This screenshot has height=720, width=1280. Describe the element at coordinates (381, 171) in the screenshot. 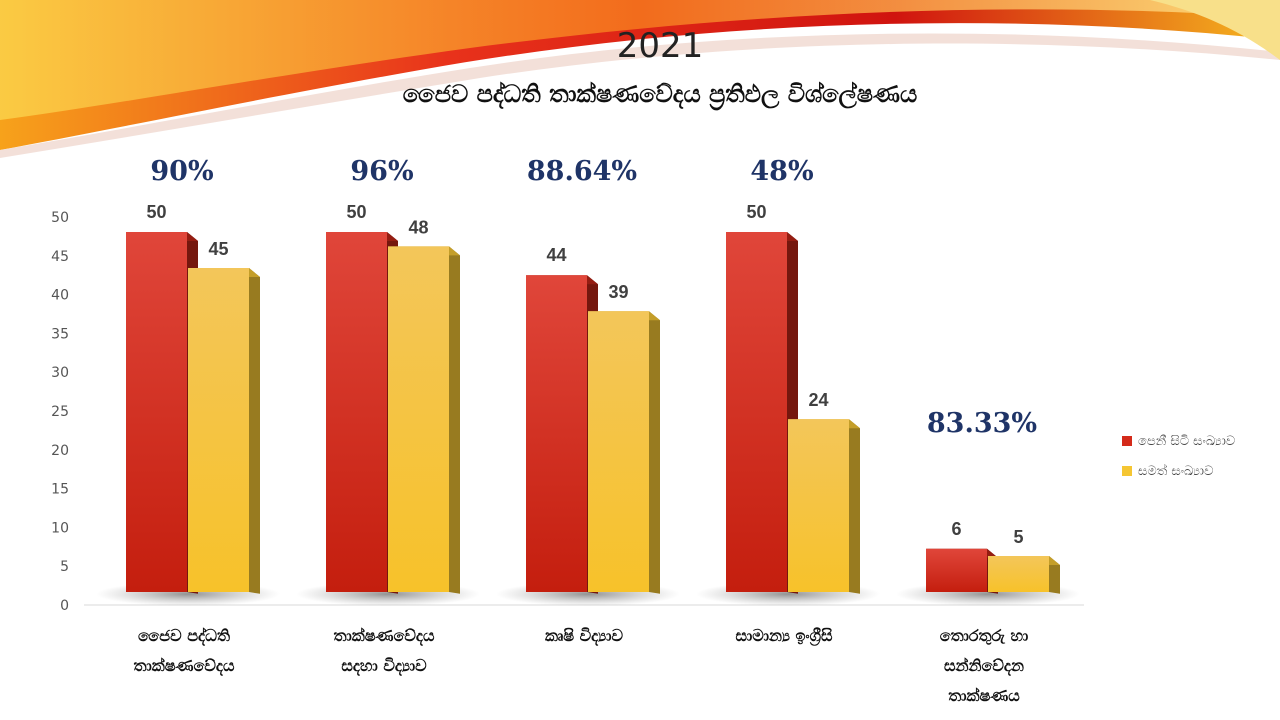

I see `pass-percentage: 96%` at that location.